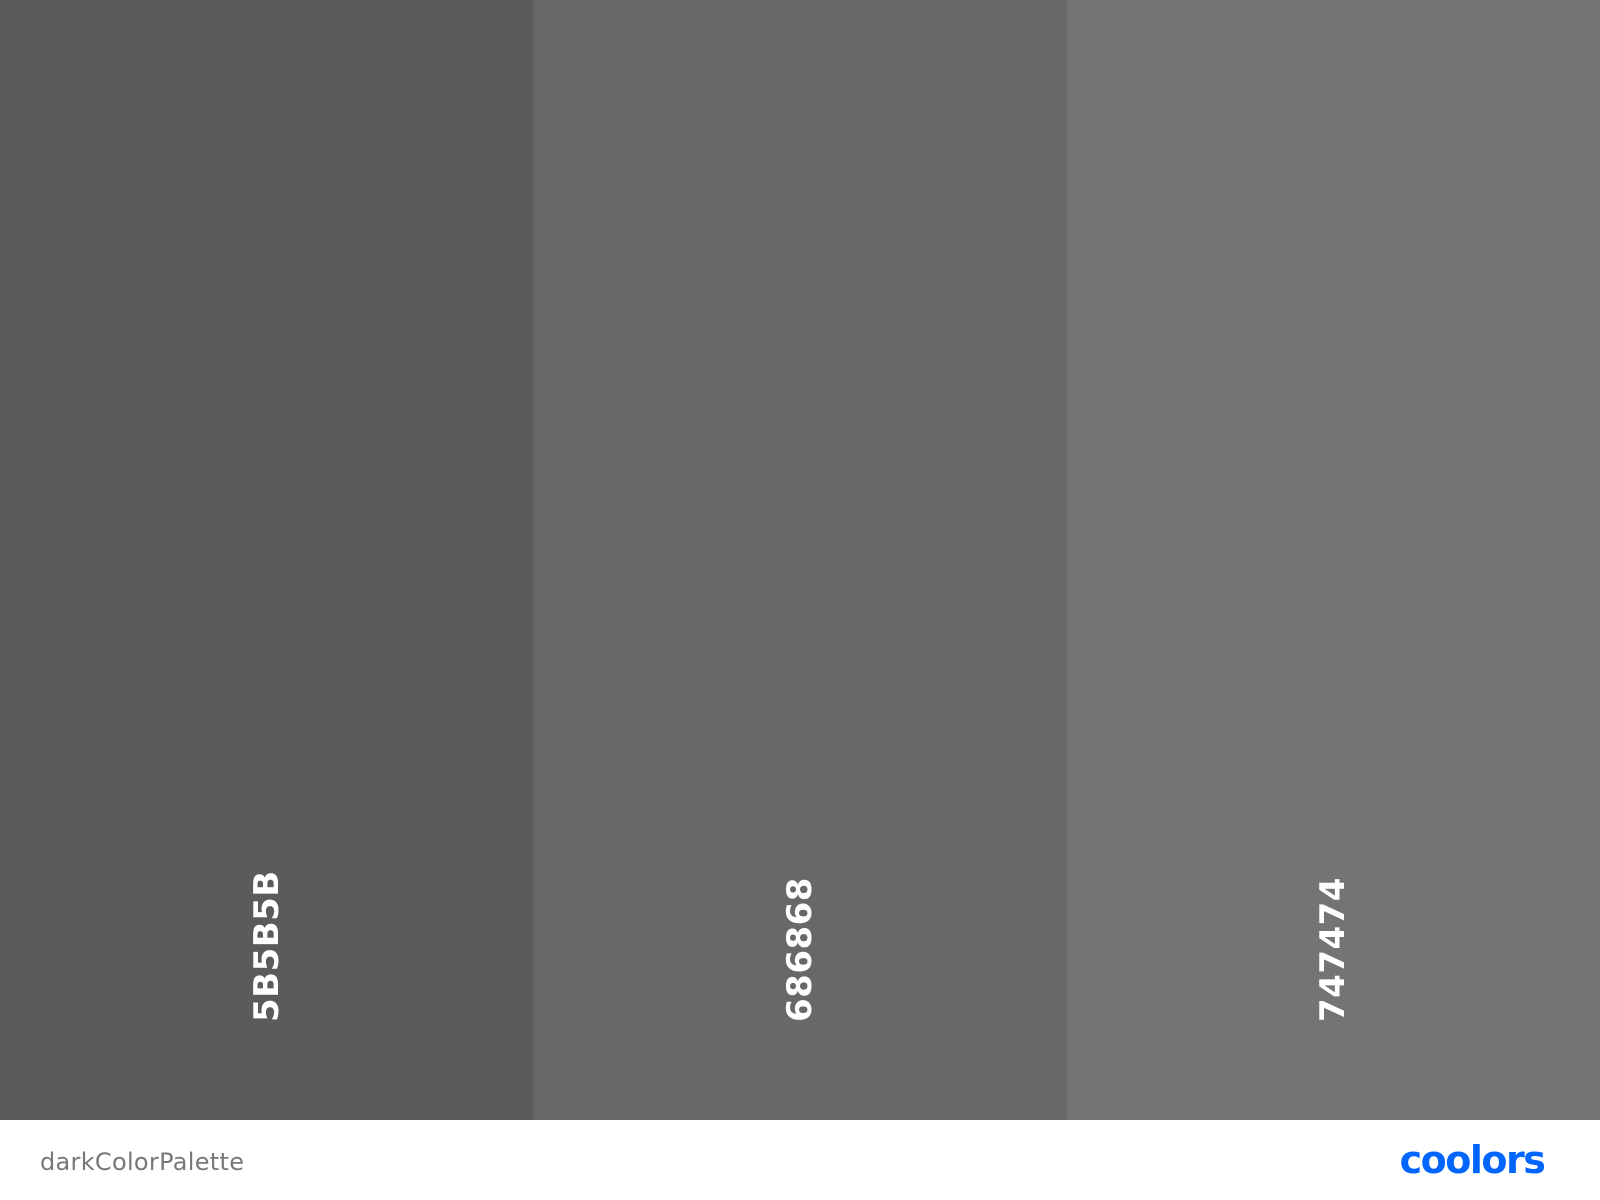 Image resolution: width=1600 pixels, height=1200 pixels. I want to click on swatch-hex-label: 5B5B5B, so click(266, 946).